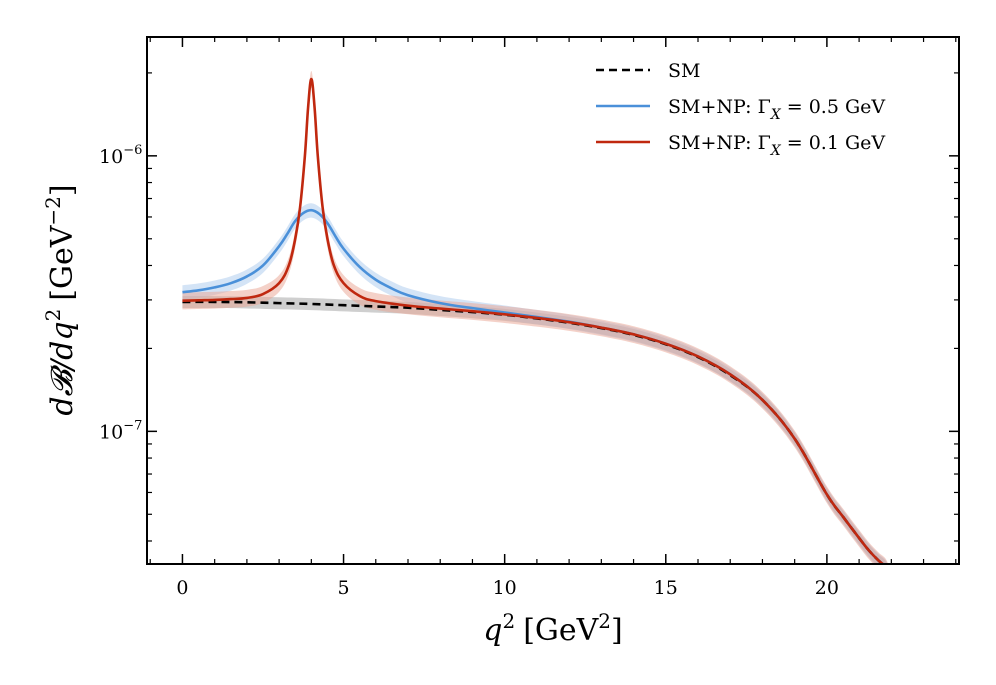  What do you see at coordinates (833, 143) in the screenshot?
I see `legend-np-01-rest: = 0.1 GeV` at bounding box center [833, 143].